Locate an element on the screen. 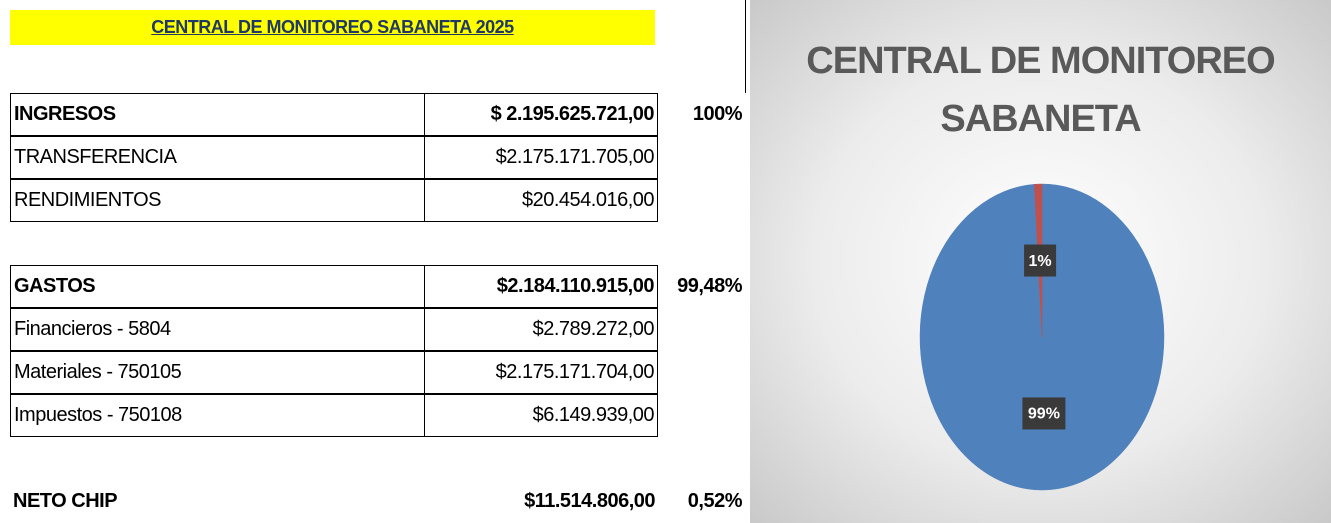 This screenshot has height=523, width=1331. table-cell: $ 2.195.625.721,00 is located at coordinates (541, 114).